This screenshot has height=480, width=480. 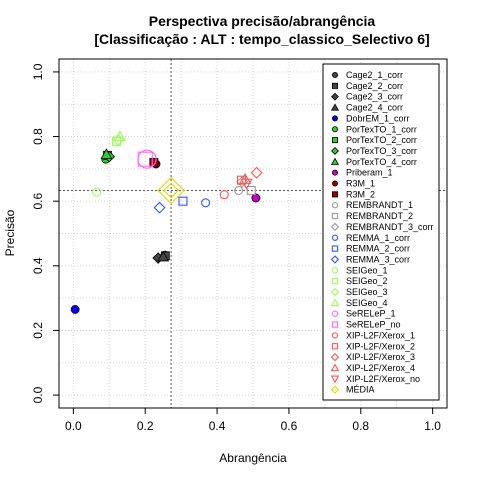 What do you see at coordinates (380, 357) in the screenshot?
I see `legend-label: XIP-L2F/Xerox_3` at bounding box center [380, 357].